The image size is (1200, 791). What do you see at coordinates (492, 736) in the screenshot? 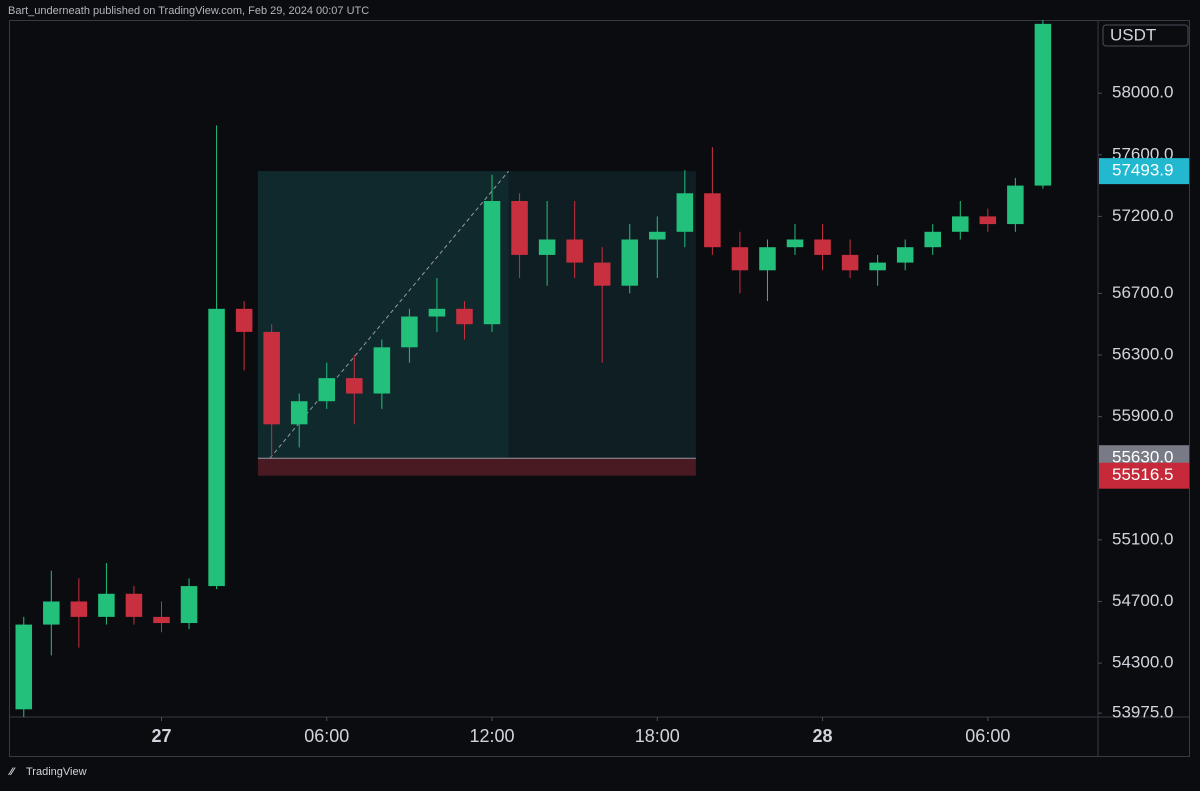
I see `x-tick-label: 12:00` at bounding box center [492, 736].